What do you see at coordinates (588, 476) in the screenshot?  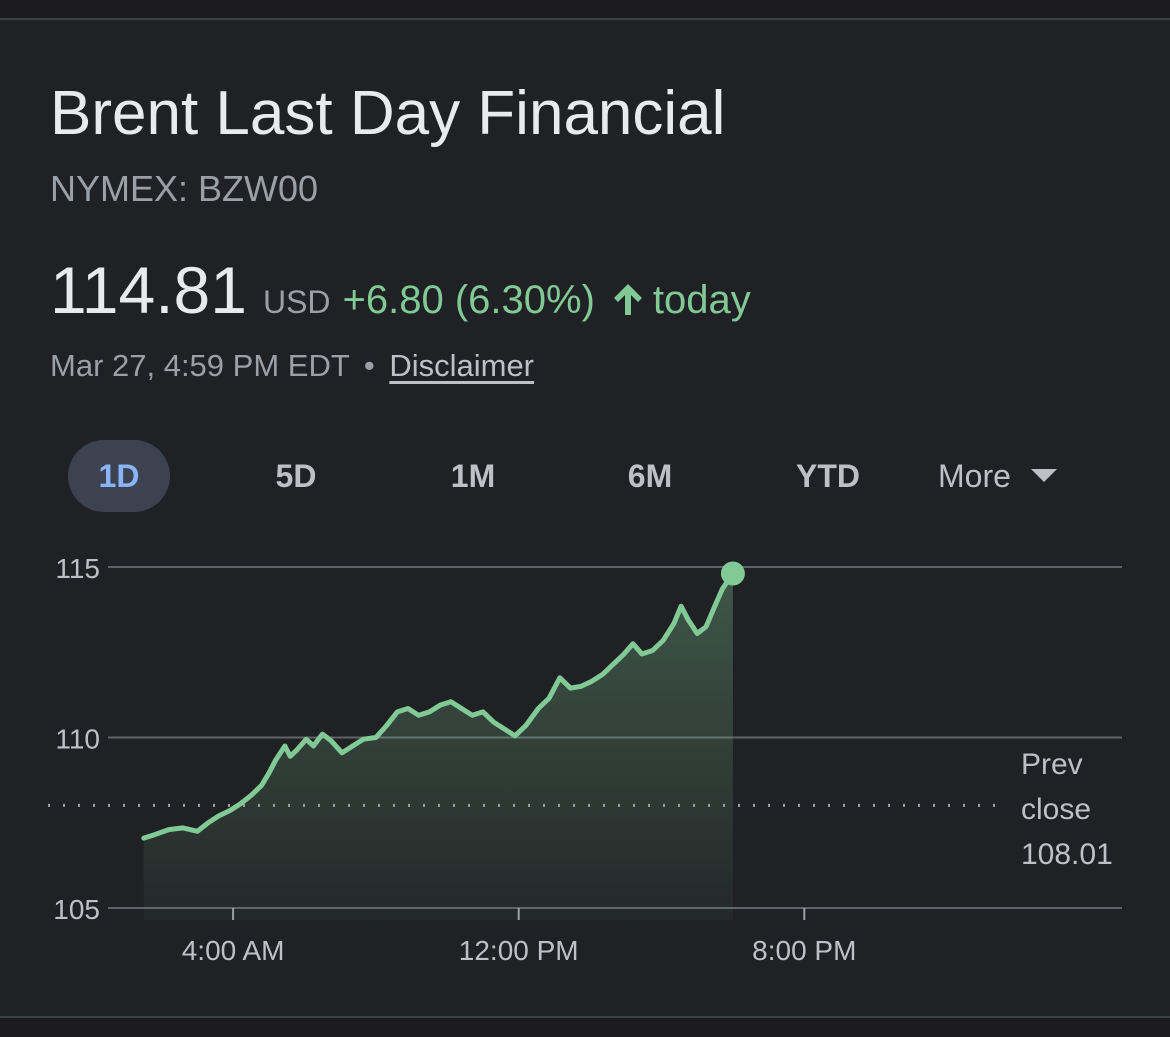 I see `range-tabs: 1D 5D 1M 6M YTD More` at bounding box center [588, 476].